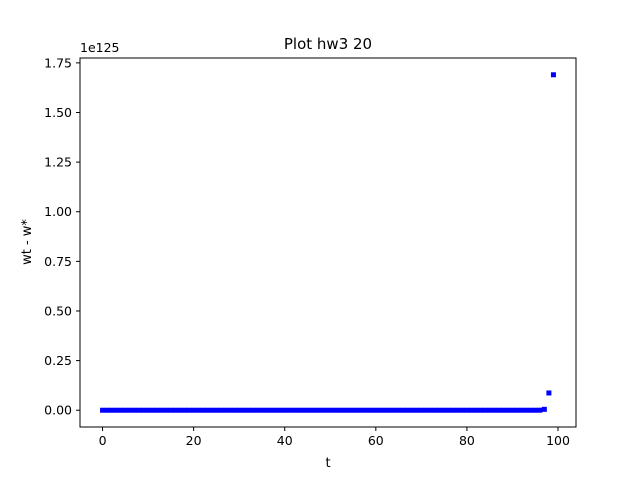  I want to click on x-tick-label: 20, so click(194, 440).